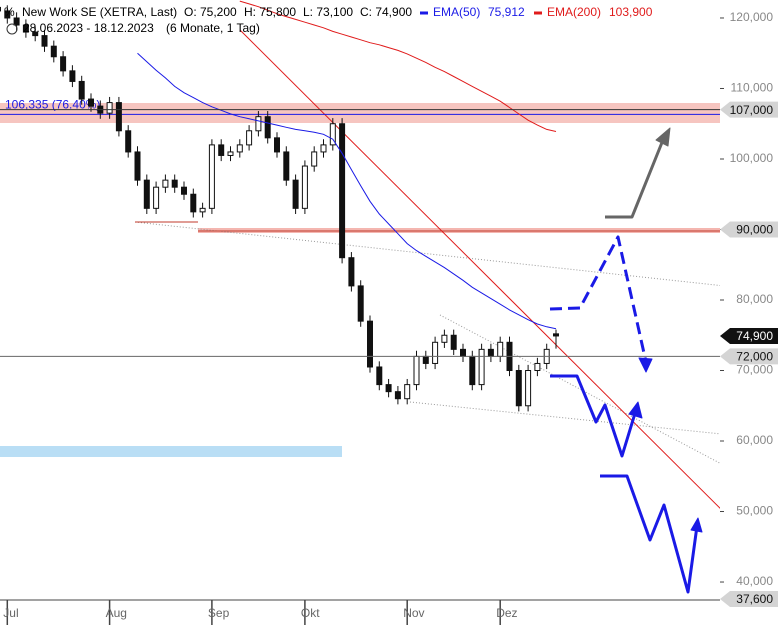 This screenshot has width=780, height=625. Describe the element at coordinates (754, 336) in the screenshot. I see `price-marker-label: 74,900` at that location.